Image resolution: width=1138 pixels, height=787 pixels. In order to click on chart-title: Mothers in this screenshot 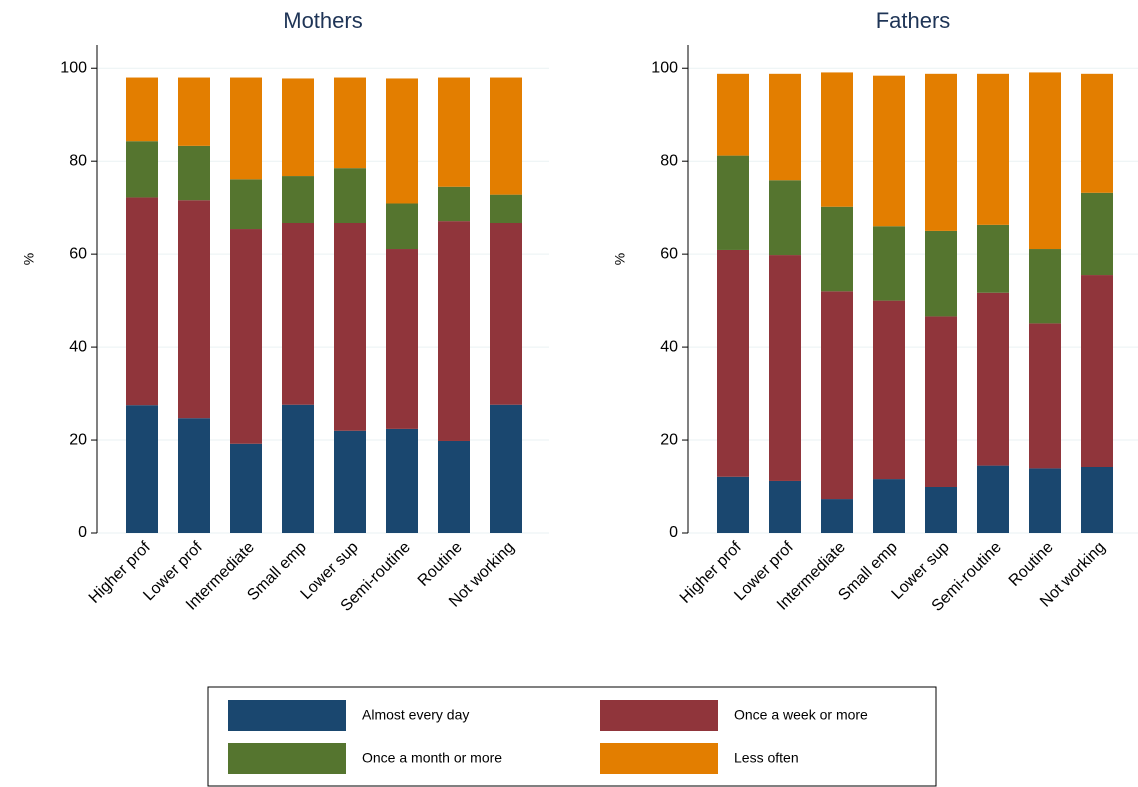, I will do `click(322, 20)`.